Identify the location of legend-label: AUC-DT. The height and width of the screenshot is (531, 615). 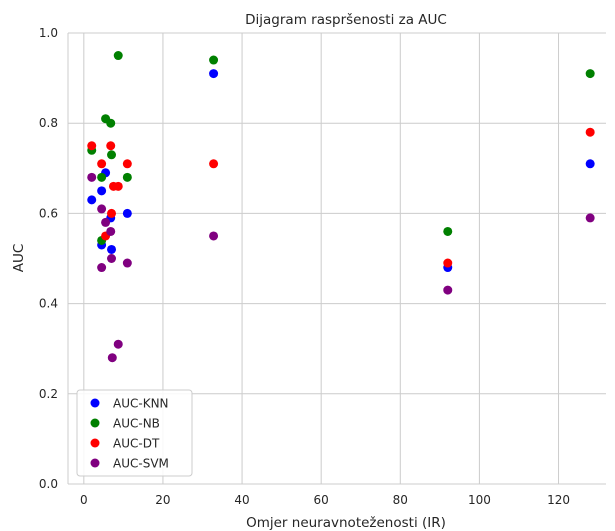
(136, 444).